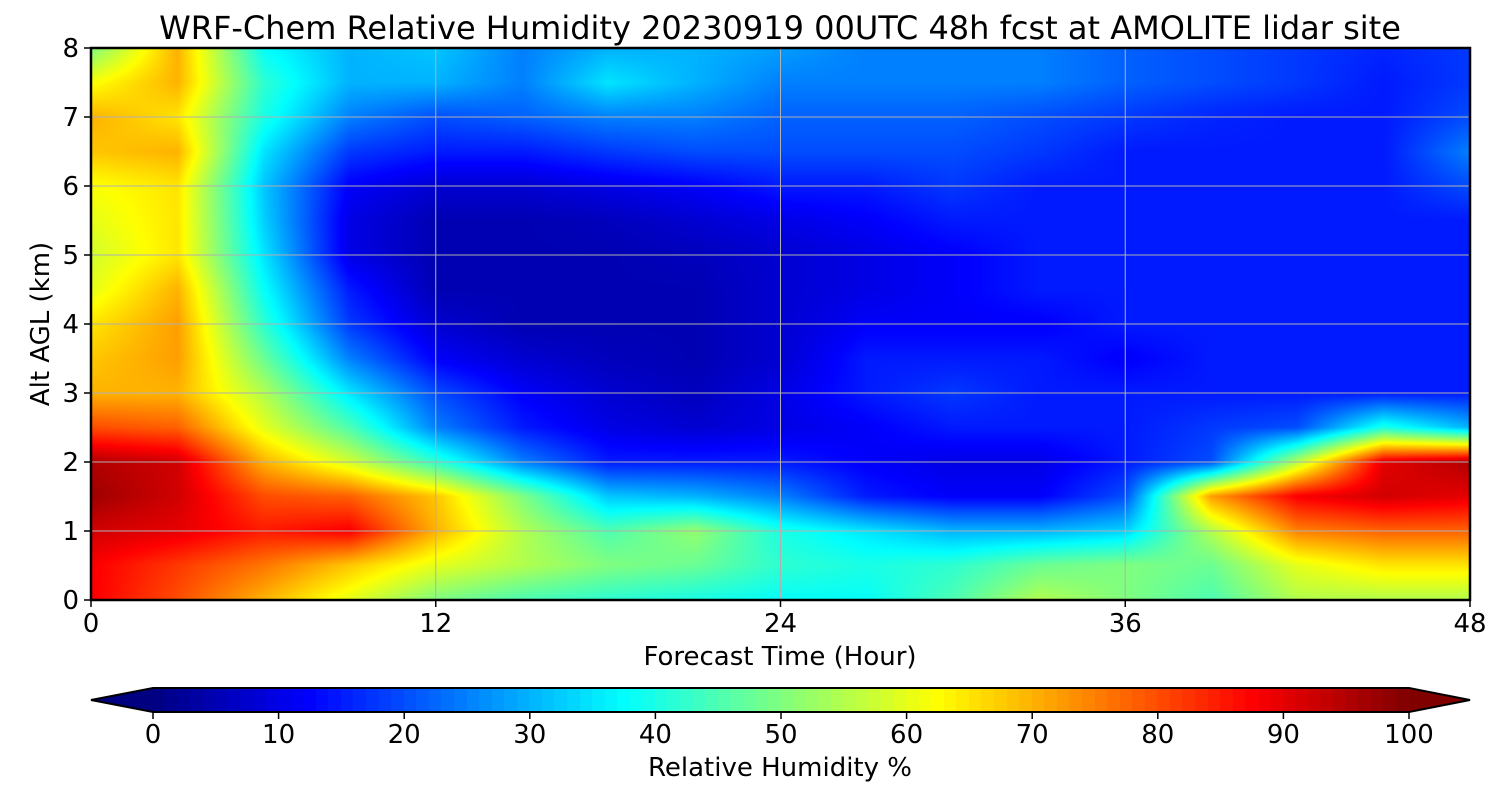 Image resolution: width=1500 pixels, height=800 pixels. I want to click on colorbar-tick-label: 80, so click(1157, 735).